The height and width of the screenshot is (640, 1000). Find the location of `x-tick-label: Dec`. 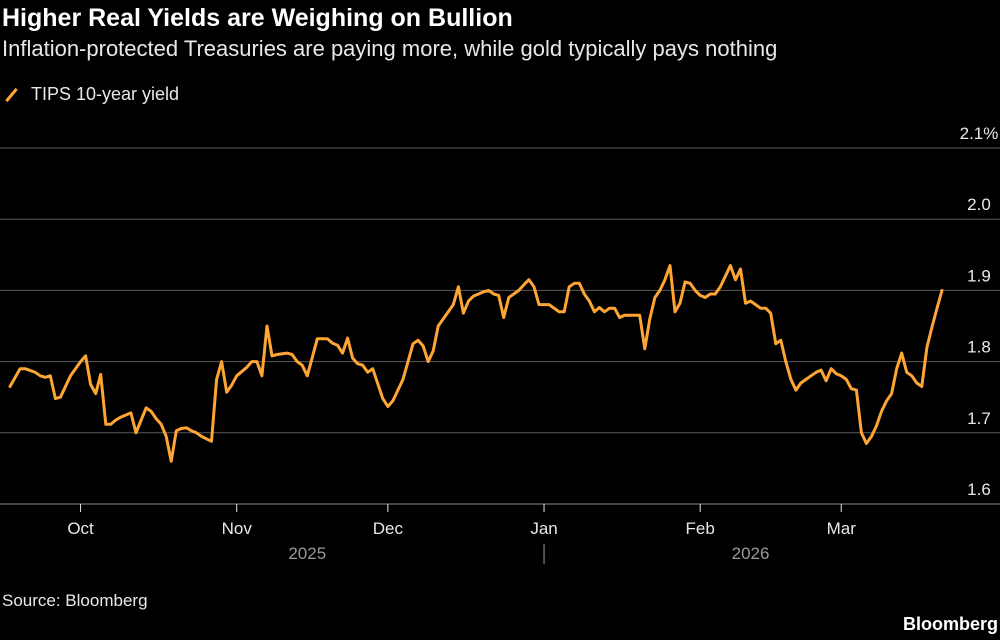

x-tick-label: Dec is located at coordinates (388, 528).